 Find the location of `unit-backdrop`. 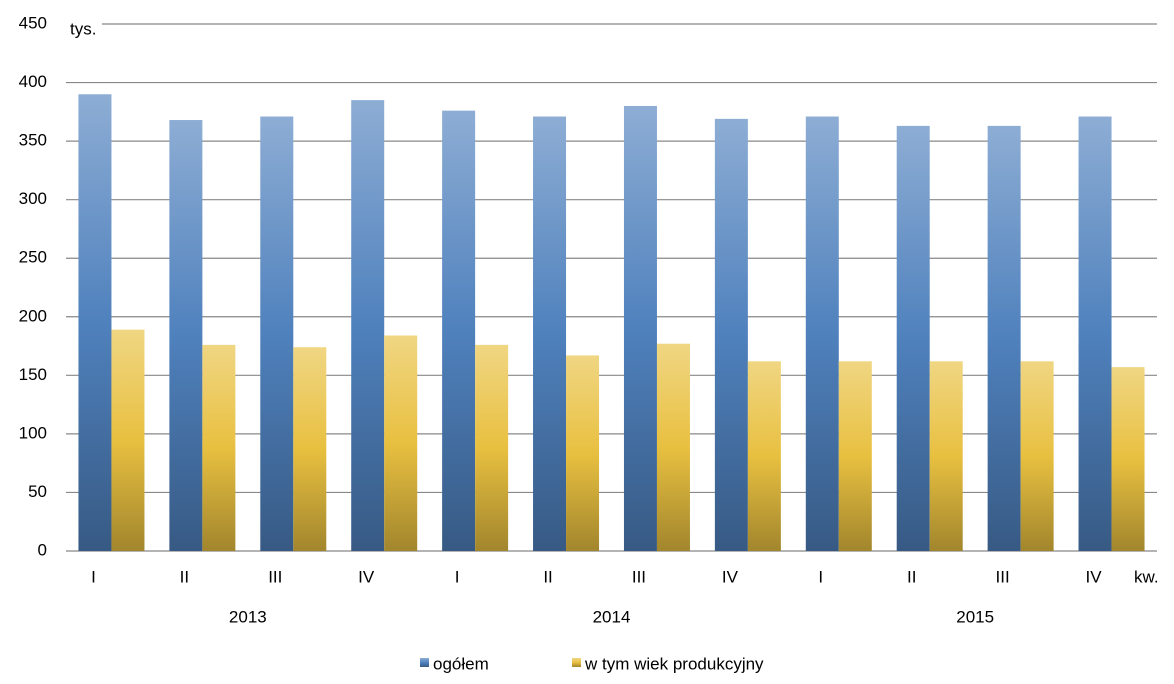

unit-backdrop is located at coordinates (80, 24).